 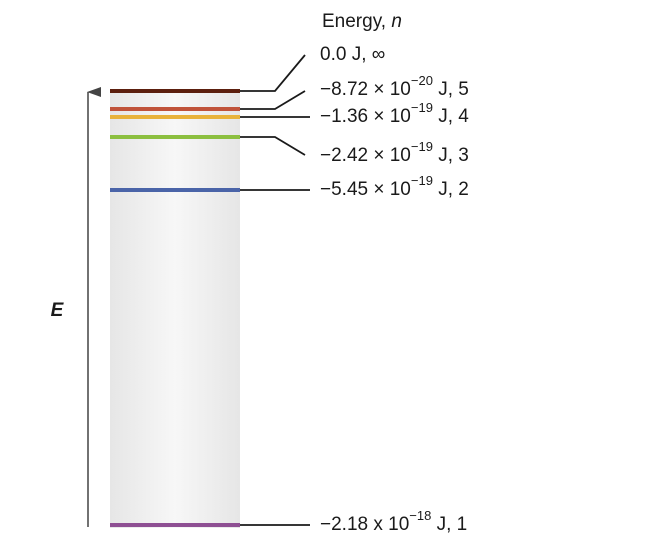 I want to click on level-base: −1.36 × 10, so click(x=365, y=116).